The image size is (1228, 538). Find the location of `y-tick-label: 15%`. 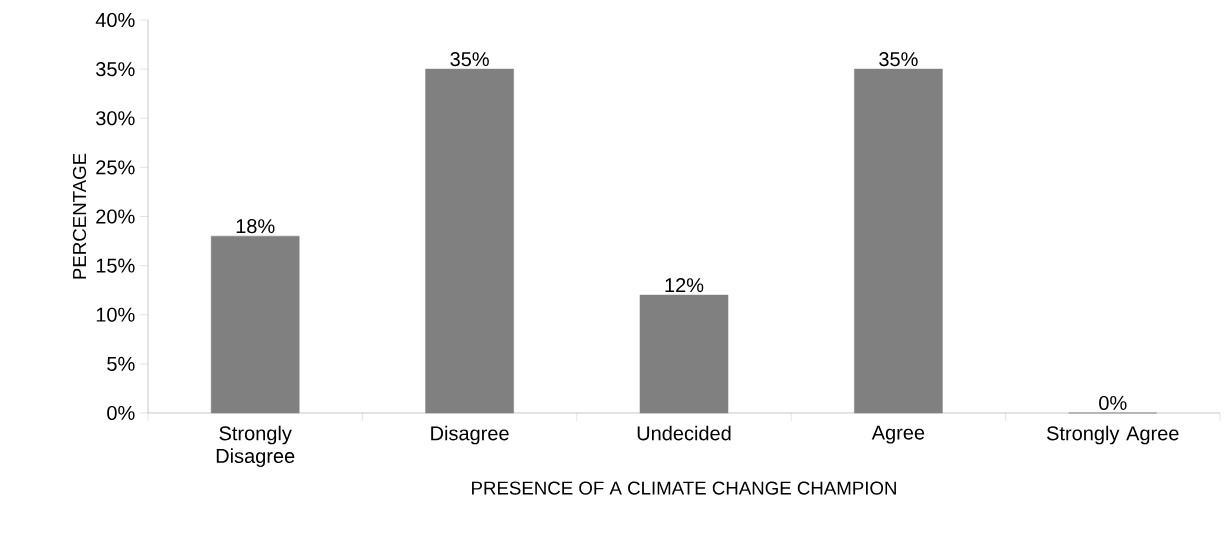

y-tick-label: 15% is located at coordinates (115, 265).